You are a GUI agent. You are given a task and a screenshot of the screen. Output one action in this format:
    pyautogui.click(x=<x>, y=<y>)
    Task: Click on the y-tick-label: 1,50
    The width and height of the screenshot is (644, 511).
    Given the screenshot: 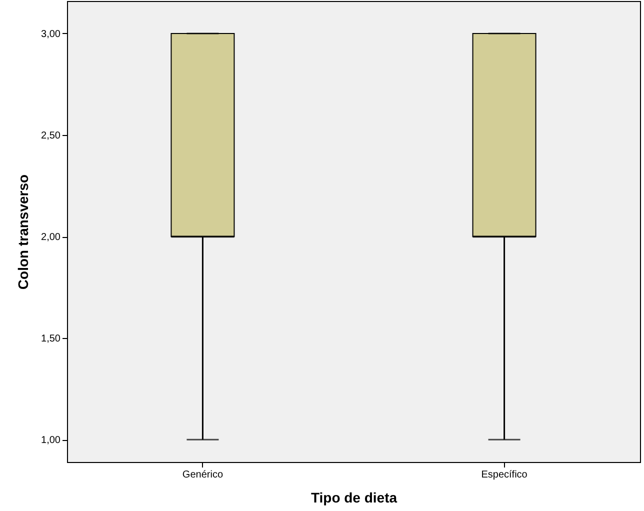 What is the action you would take?
    pyautogui.click(x=51, y=339)
    